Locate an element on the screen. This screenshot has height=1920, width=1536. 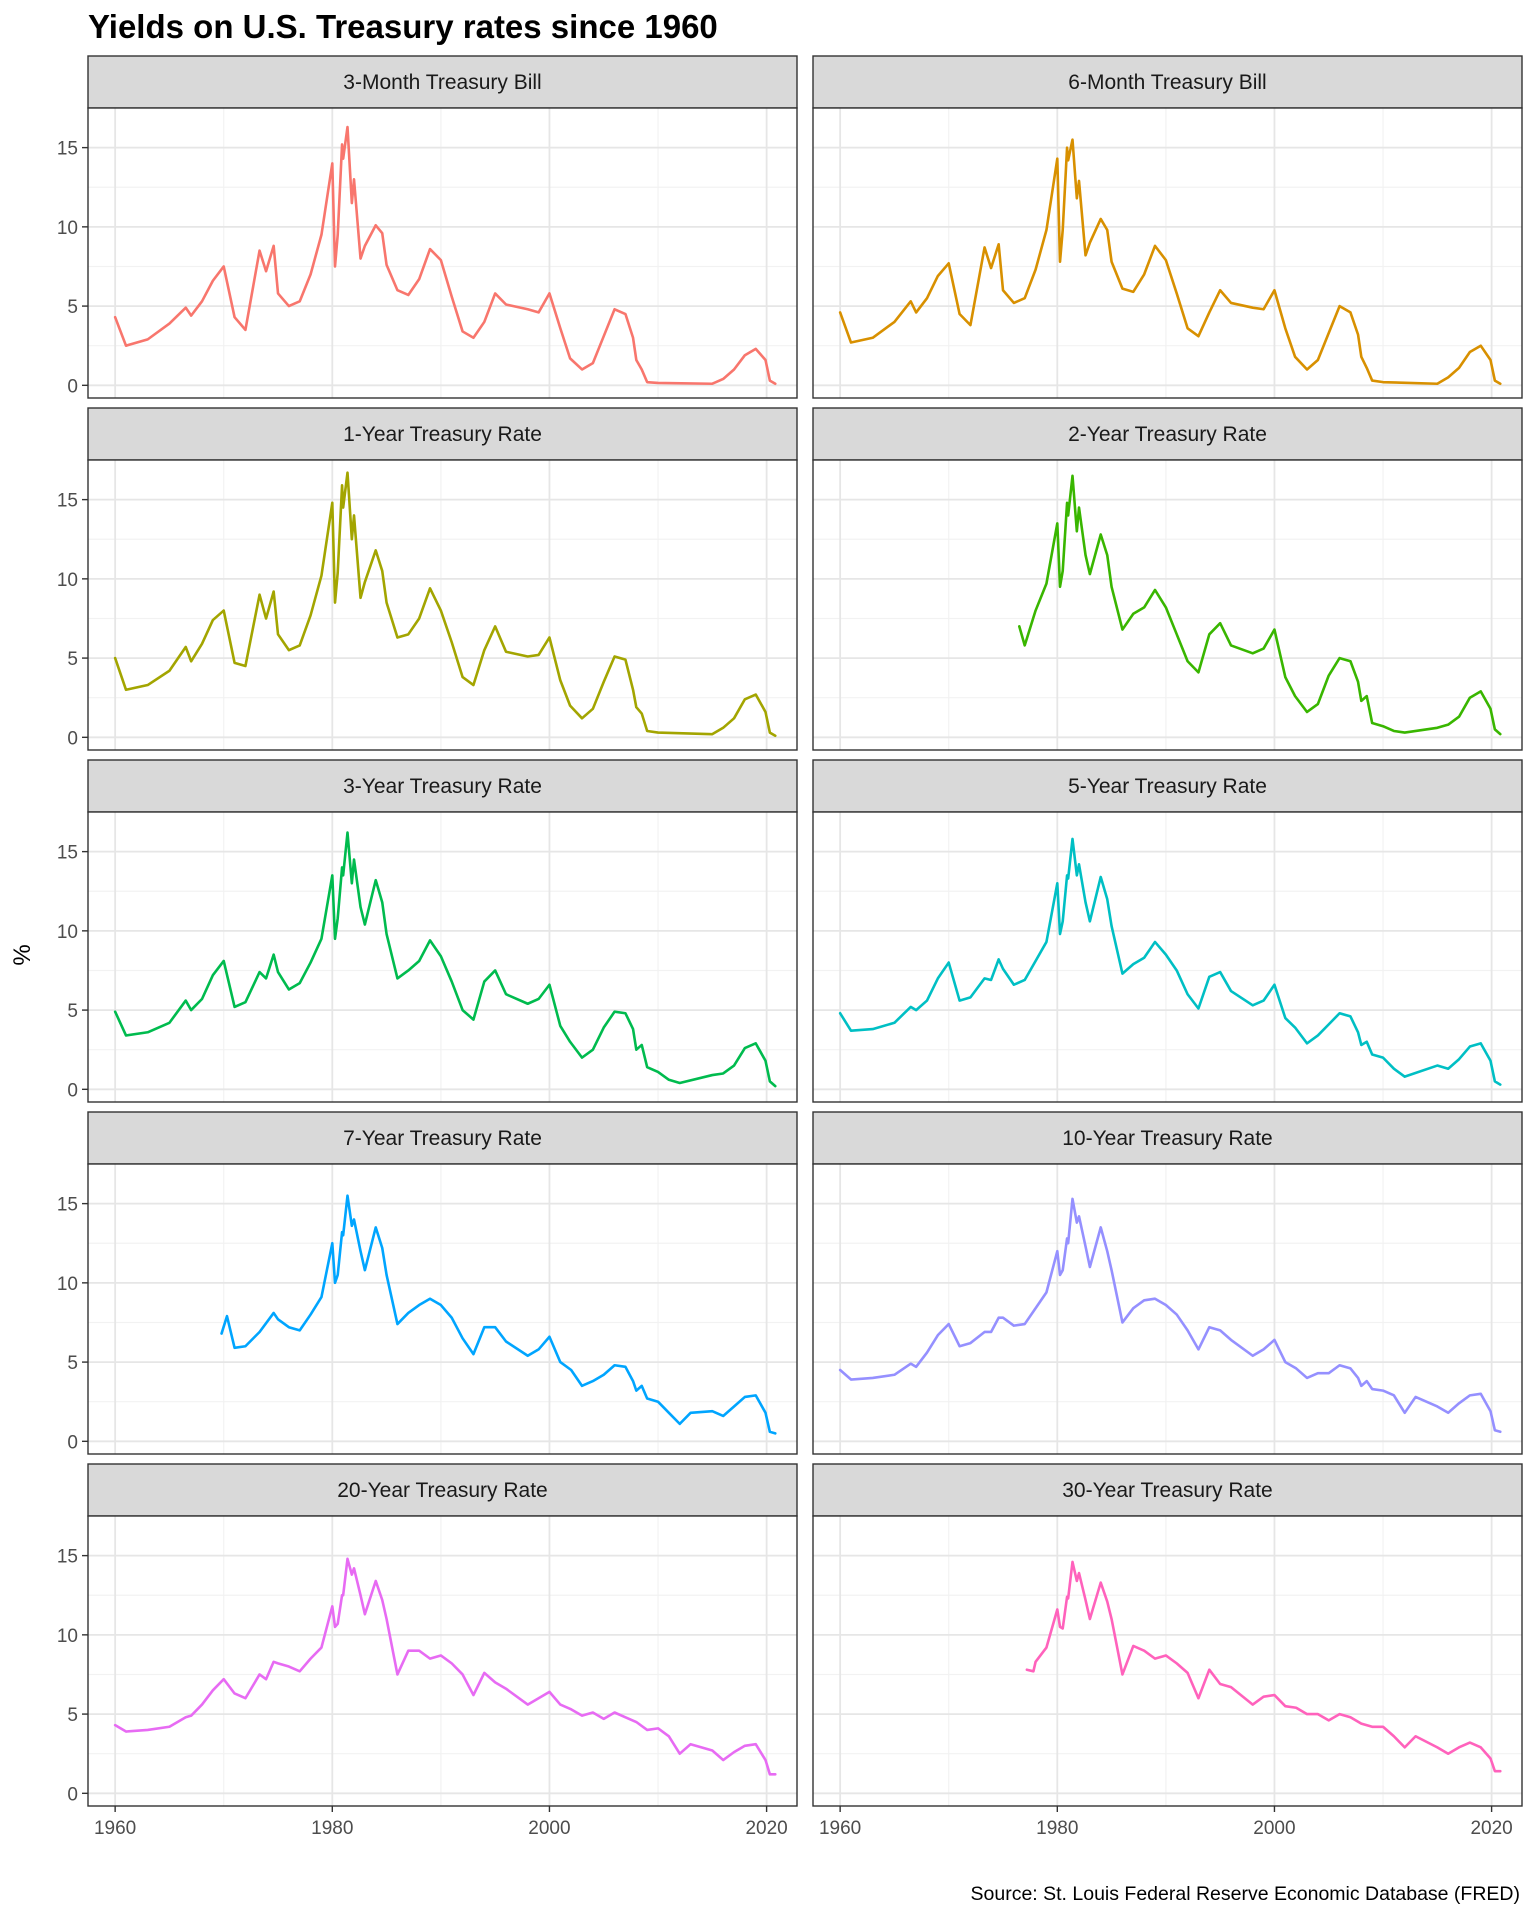
panel-7-year-treasury-rate: 7-Year Treasury Rate 0 5 10 15 is located at coordinates (427, 1283).